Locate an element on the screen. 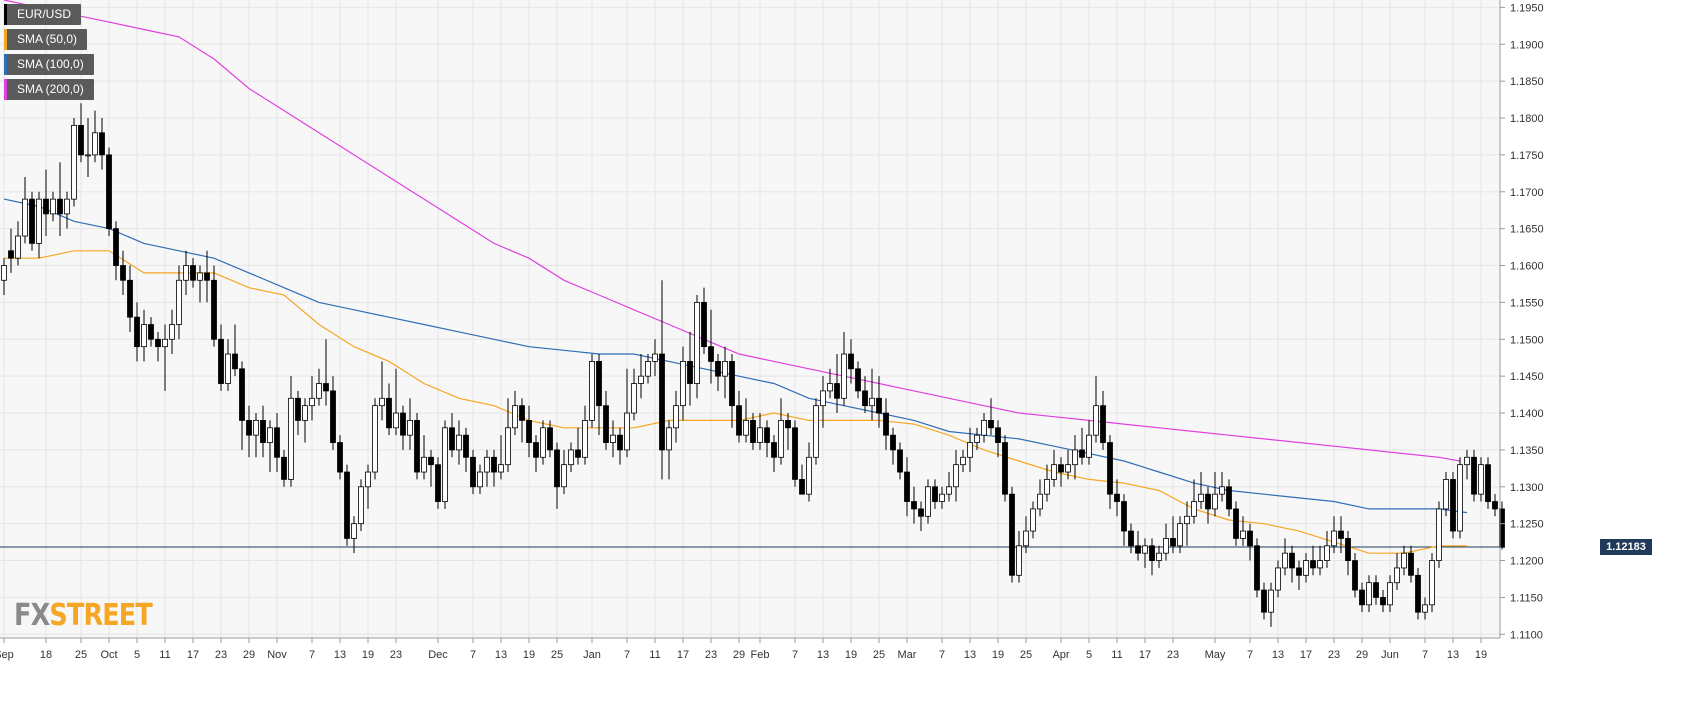  legend-item-sma50: SMA (50,0) is located at coordinates (46, 39).